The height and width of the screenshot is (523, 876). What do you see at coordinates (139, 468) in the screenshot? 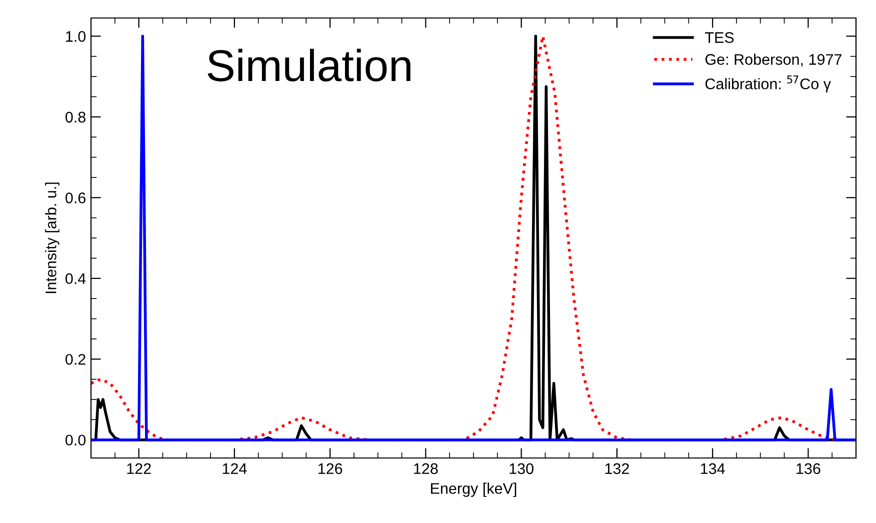
I see `x-tick-label: 122` at bounding box center [139, 468].